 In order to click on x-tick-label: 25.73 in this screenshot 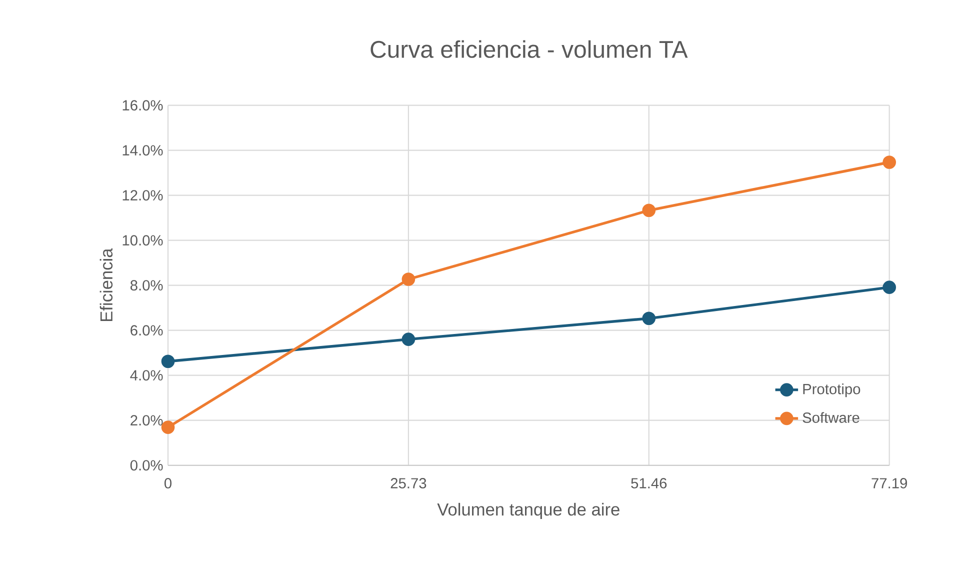, I will do `click(408, 483)`.